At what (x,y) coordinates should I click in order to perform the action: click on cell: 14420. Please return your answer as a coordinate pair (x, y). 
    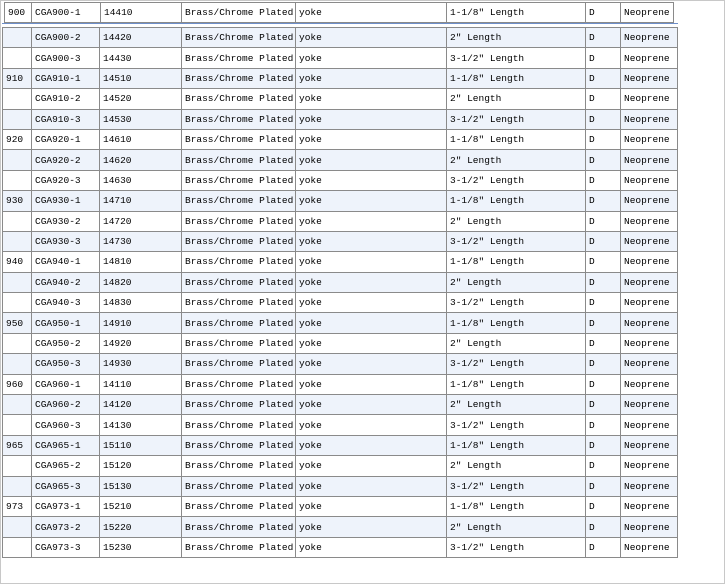
    Looking at the image, I should click on (140, 37).